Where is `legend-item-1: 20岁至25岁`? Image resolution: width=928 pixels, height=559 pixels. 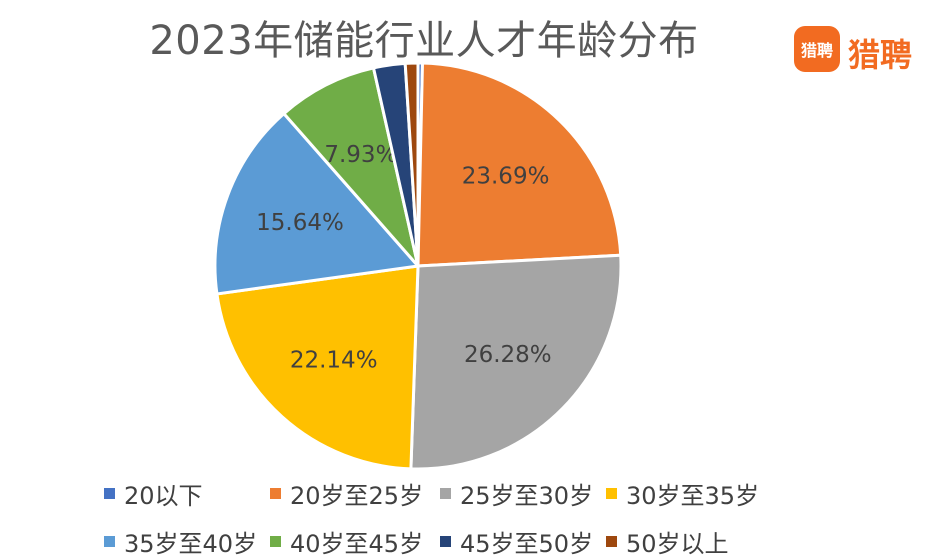 legend-item-1: 20岁至25岁 is located at coordinates (347, 494).